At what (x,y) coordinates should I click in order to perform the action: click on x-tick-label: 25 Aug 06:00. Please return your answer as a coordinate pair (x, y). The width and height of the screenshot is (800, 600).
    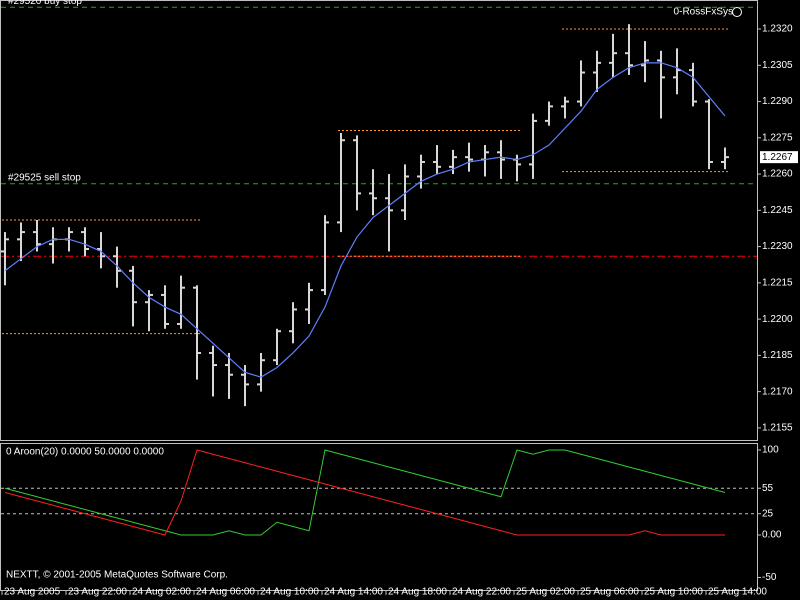
    Looking at the image, I should click on (609, 592).